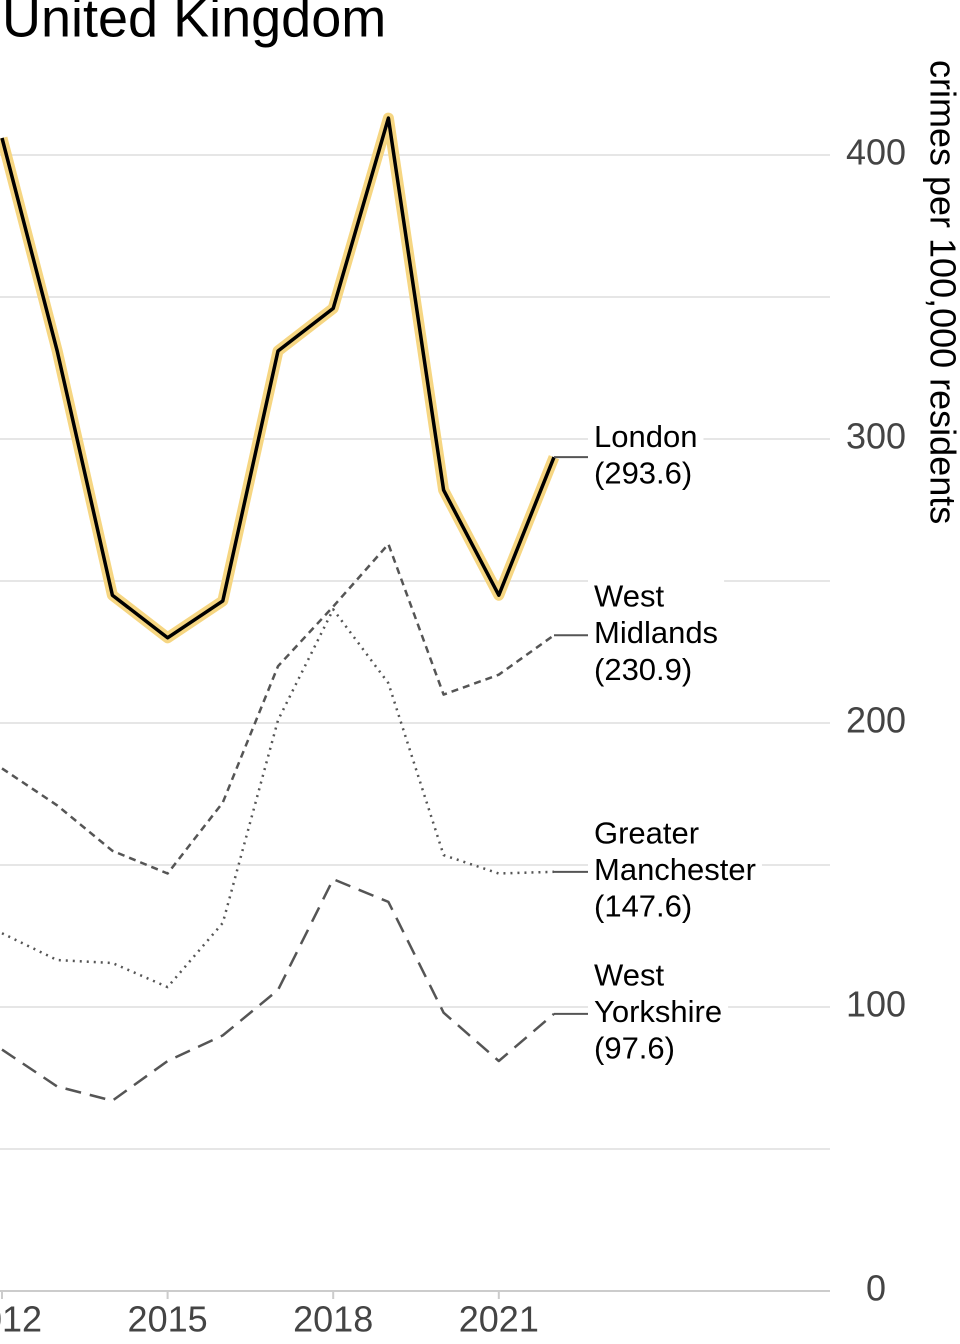  Describe the element at coordinates (21, 1319) in the screenshot. I see `x-tick-label: 2012` at that location.